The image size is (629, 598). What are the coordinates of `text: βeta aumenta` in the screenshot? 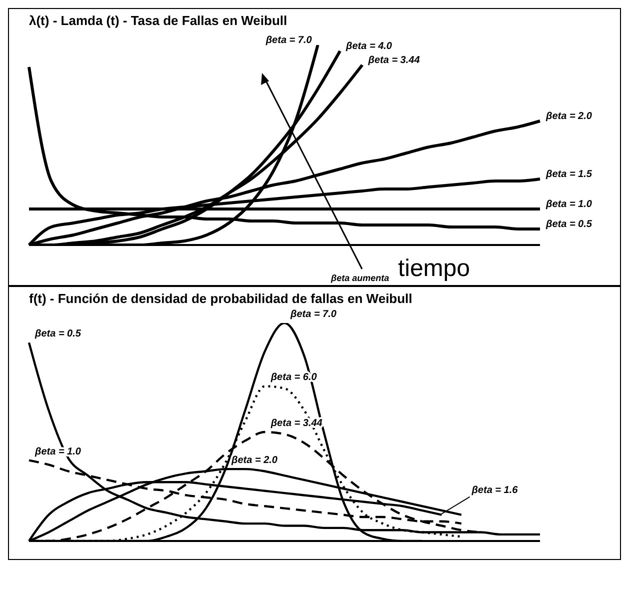 It's located at (360, 278).